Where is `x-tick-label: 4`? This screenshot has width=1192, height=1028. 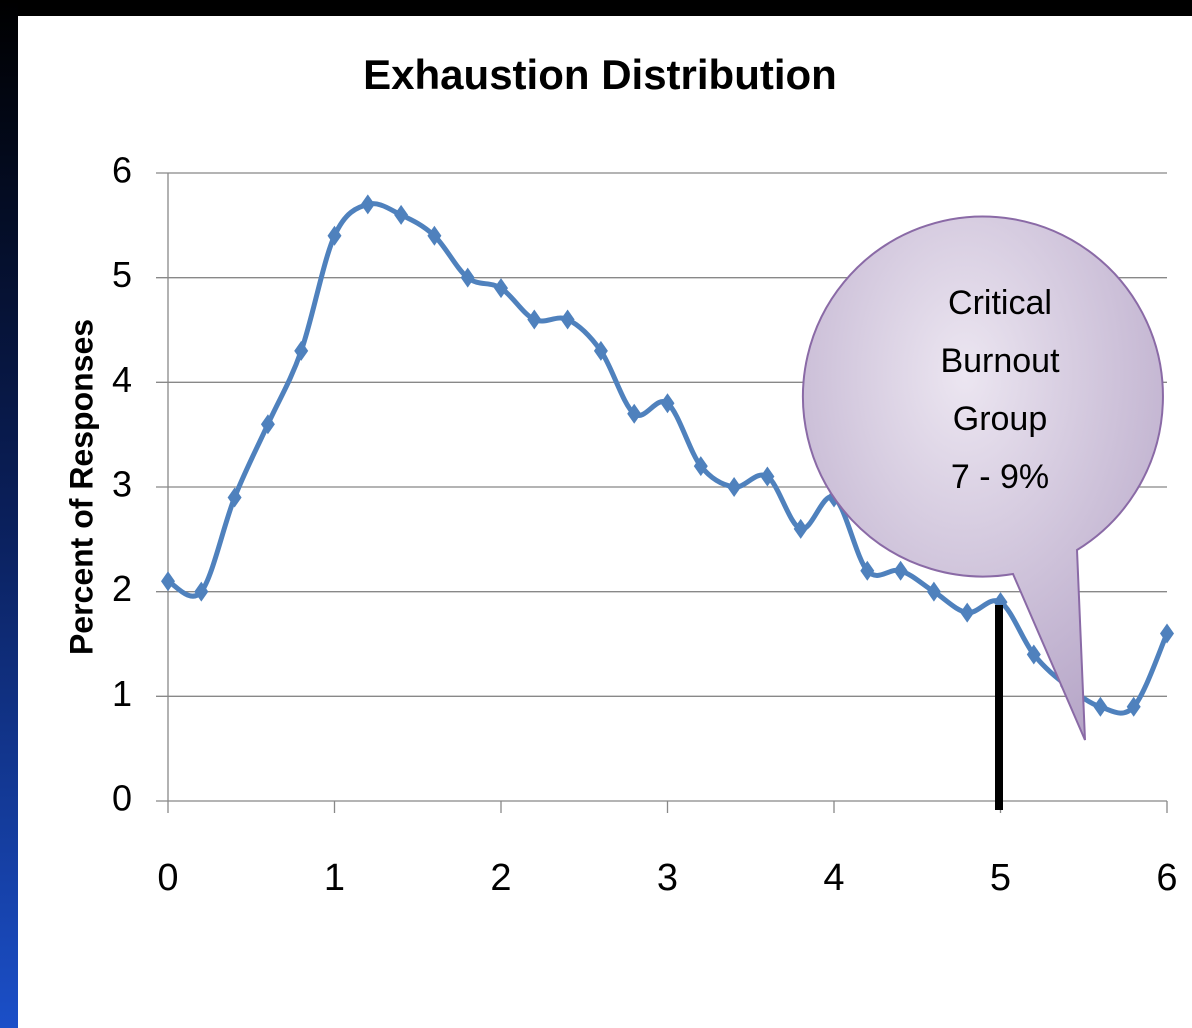
x-tick-label: 4 is located at coordinates (833, 878).